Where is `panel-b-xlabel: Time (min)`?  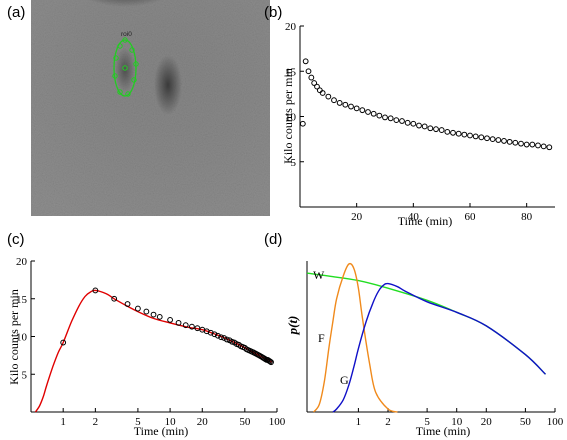
panel-b-xlabel: Time (min) is located at coordinates (425, 221).